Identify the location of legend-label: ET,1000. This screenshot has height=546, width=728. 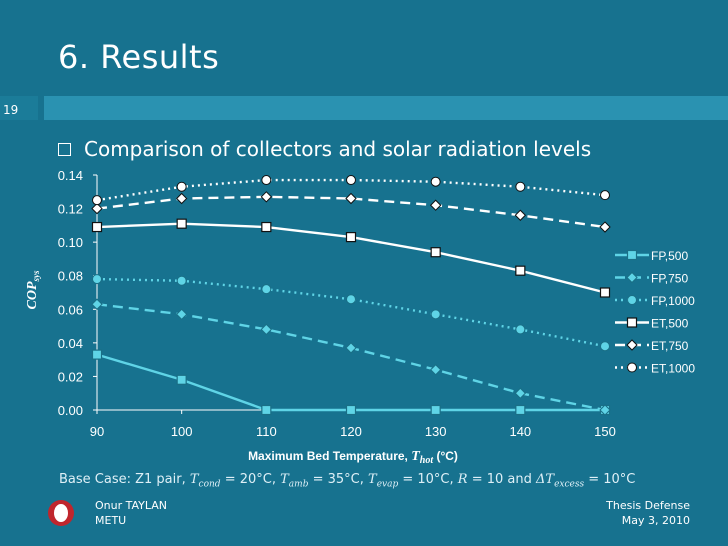
(673, 369).